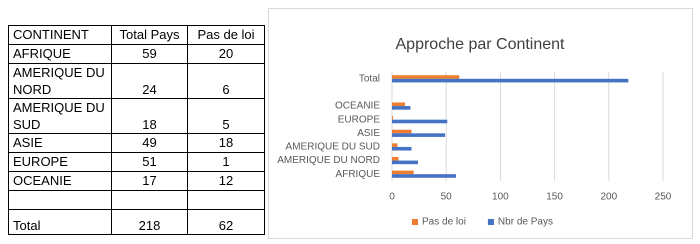 Image resolution: width=700 pixels, height=244 pixels. Describe the element at coordinates (554, 197) in the screenshot. I see `x-tick-label: 150` at that location.